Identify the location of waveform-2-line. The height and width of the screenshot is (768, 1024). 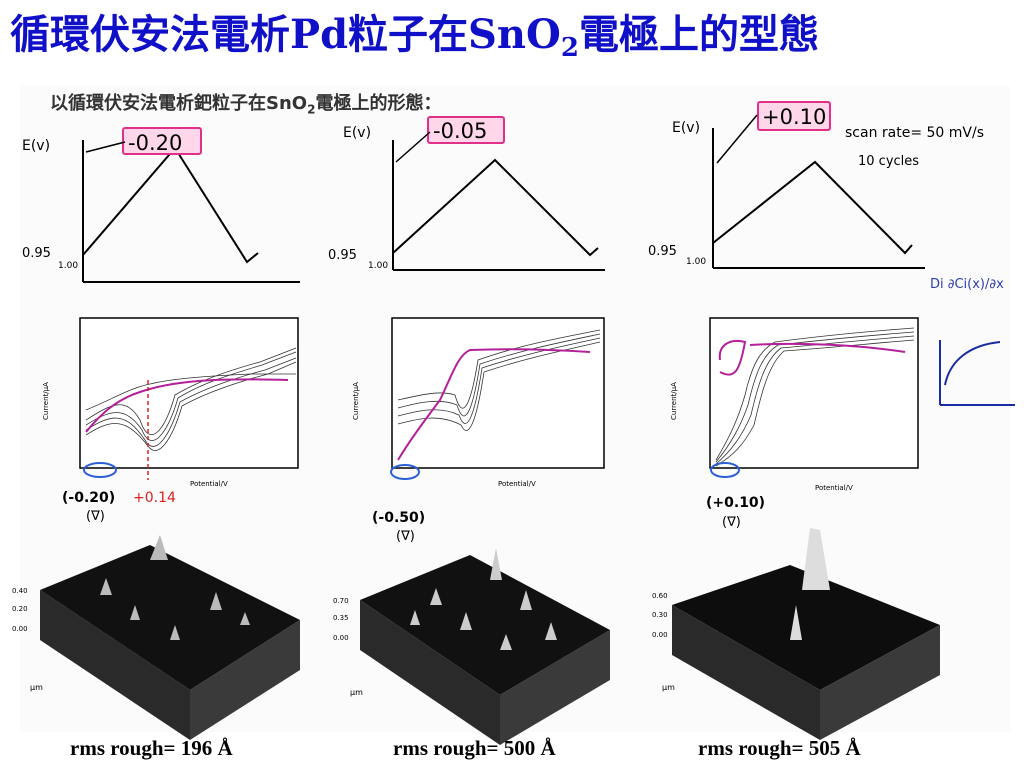
(495, 207).